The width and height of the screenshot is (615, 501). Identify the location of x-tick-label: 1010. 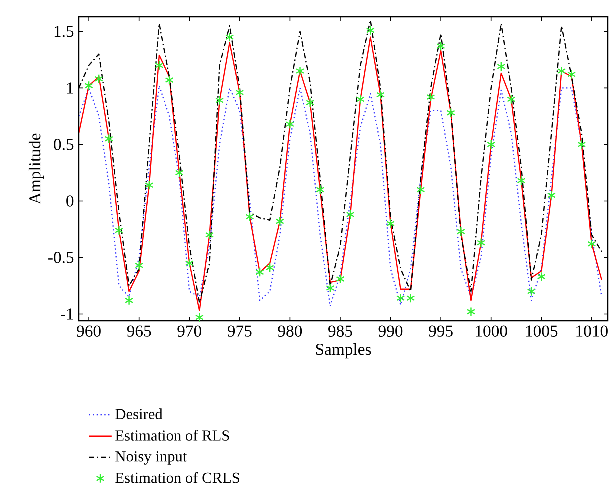
(592, 331).